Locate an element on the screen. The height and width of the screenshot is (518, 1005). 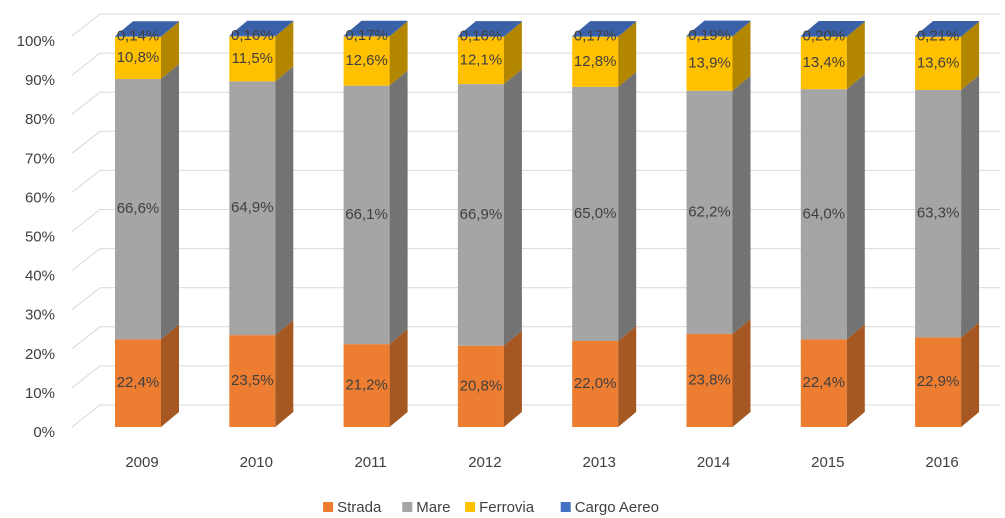
y-tick-label: 40% is located at coordinates (40, 276).